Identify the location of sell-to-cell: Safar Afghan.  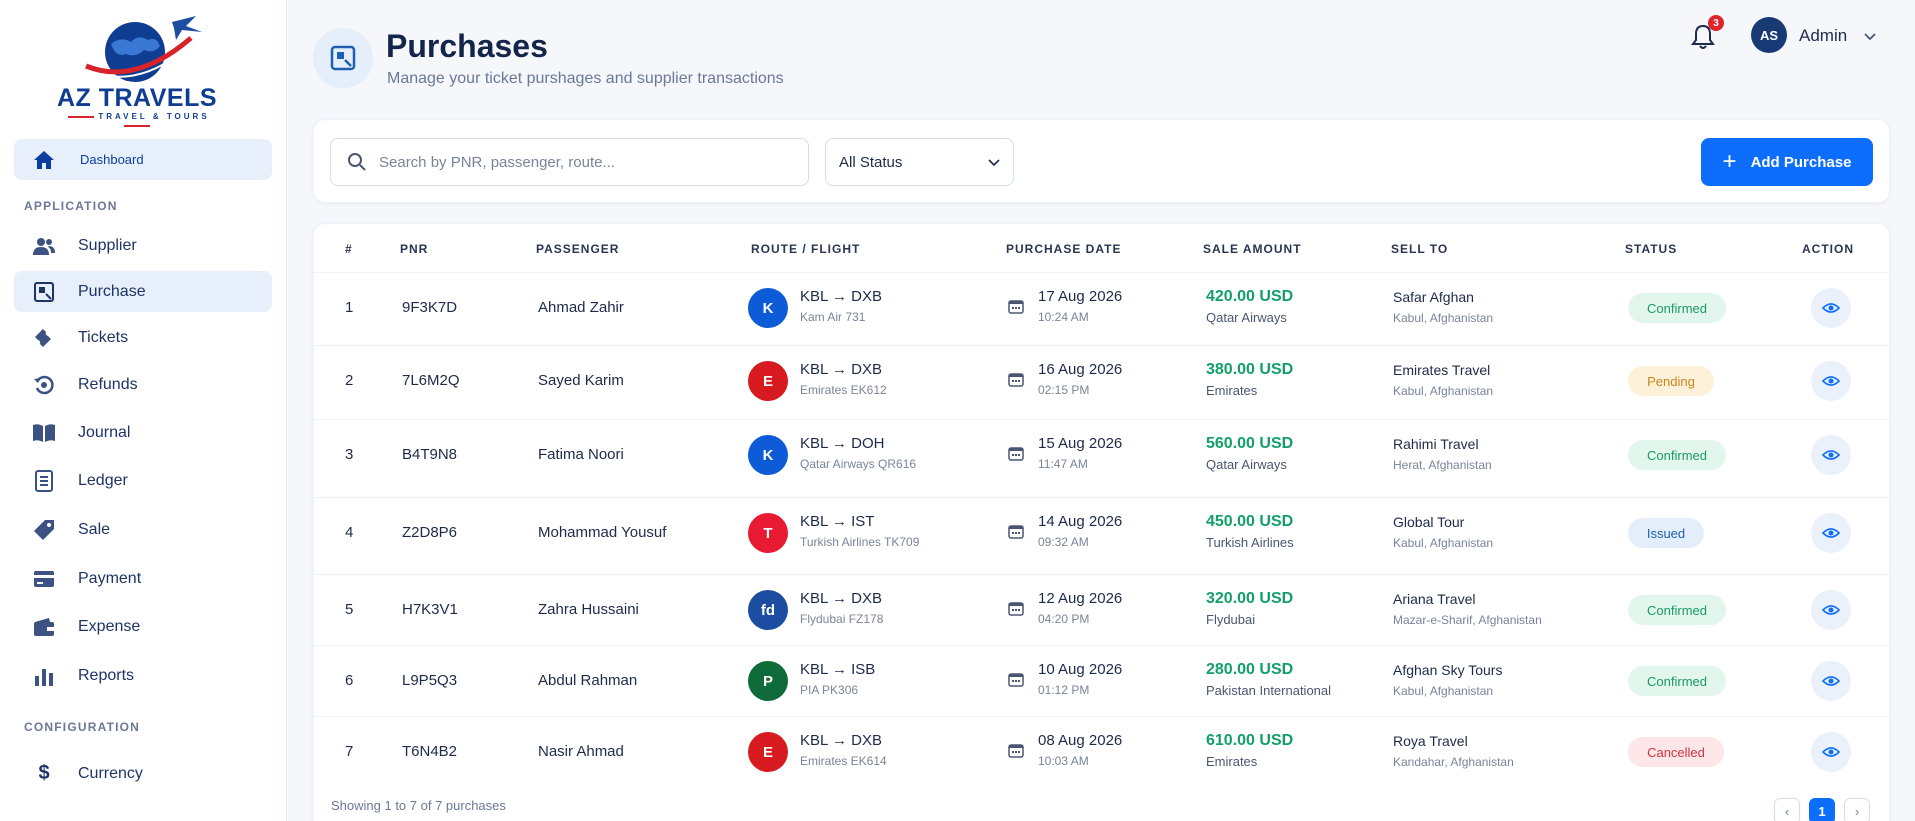
(1433, 297).